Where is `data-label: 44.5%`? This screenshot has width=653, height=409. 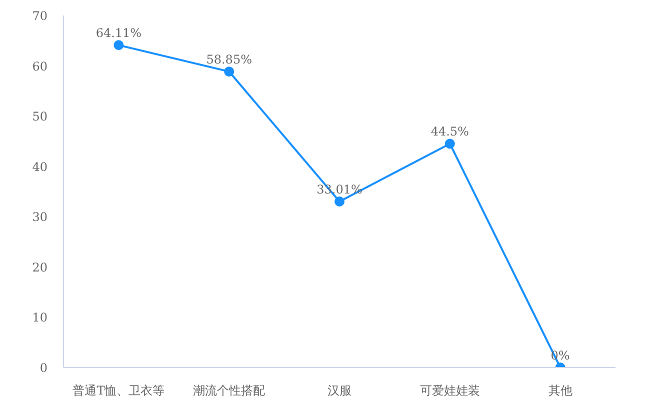 data-label: 44.5% is located at coordinates (449, 131).